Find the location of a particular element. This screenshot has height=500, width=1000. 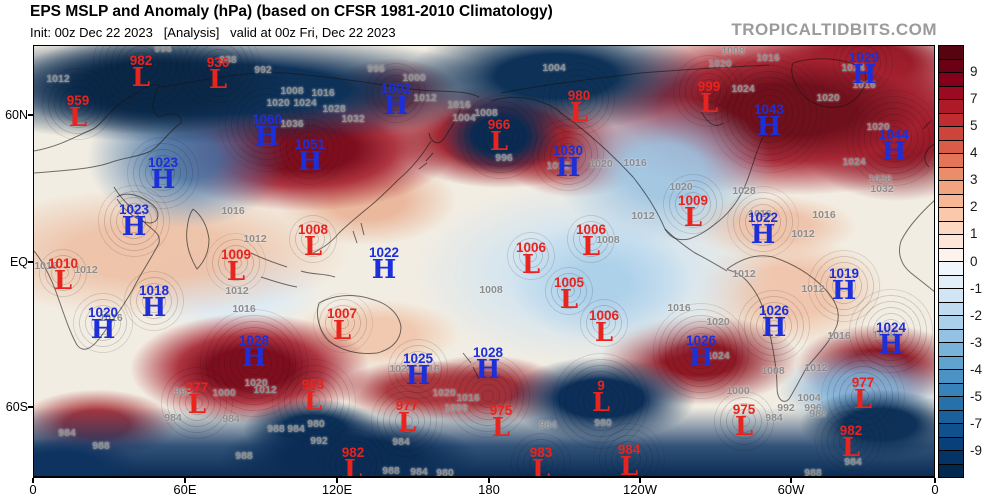

pressure-value: 1006 is located at coordinates (591, 229).